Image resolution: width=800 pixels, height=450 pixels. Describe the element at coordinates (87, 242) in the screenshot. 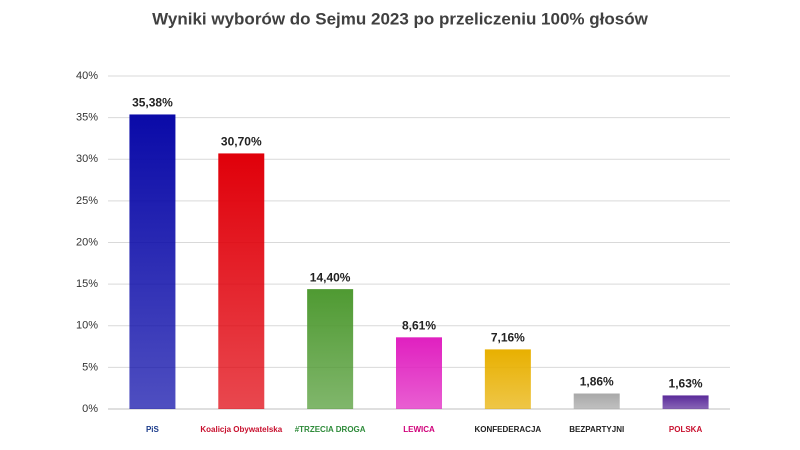

I see `y-tick-label: 20%` at that location.